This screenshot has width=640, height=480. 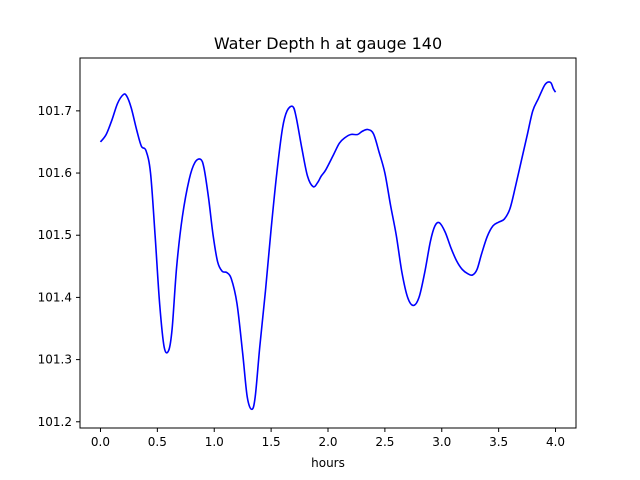 I want to click on y-tick-label: 101.4, so click(x=55, y=297).